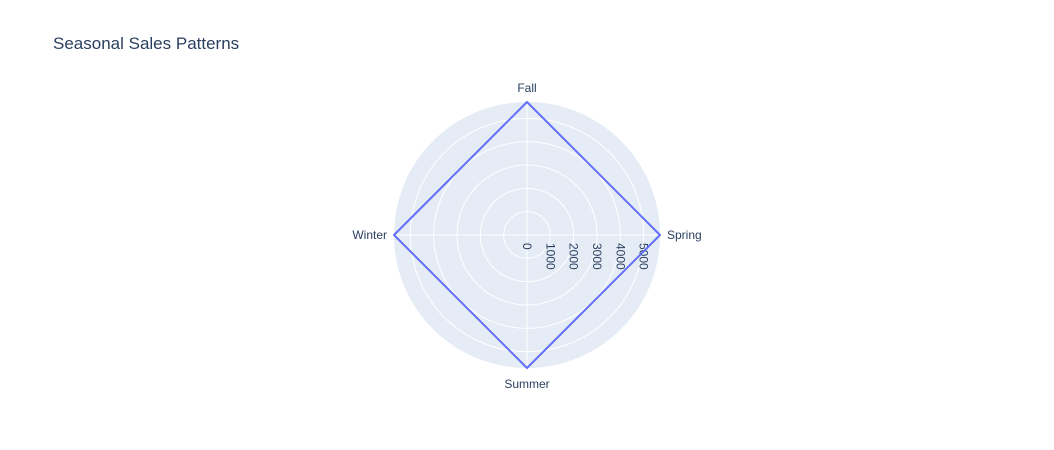 Image resolution: width=1054 pixels, height=450 pixels. I want to click on angular-gridlines, so click(527, 235).